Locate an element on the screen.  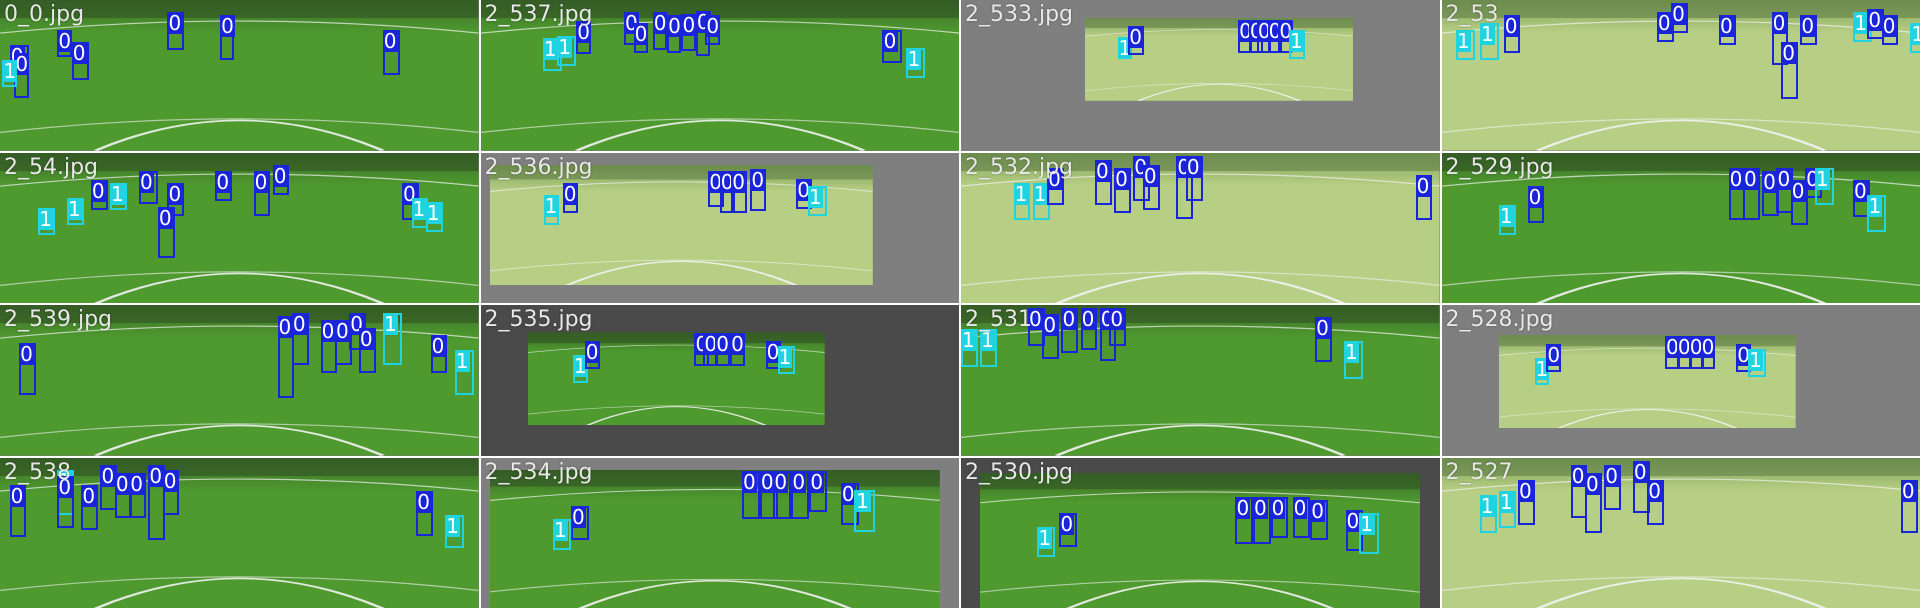
tile-label: 2_528.jpg is located at coordinates (1499, 319).